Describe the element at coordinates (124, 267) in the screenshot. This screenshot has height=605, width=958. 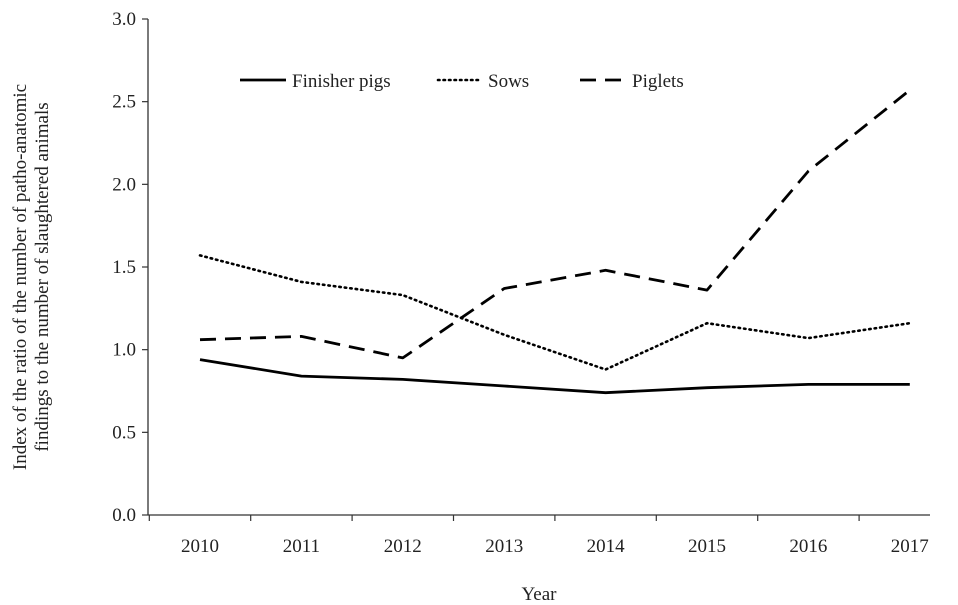
I see `y-tick-label: 1.5` at that location.